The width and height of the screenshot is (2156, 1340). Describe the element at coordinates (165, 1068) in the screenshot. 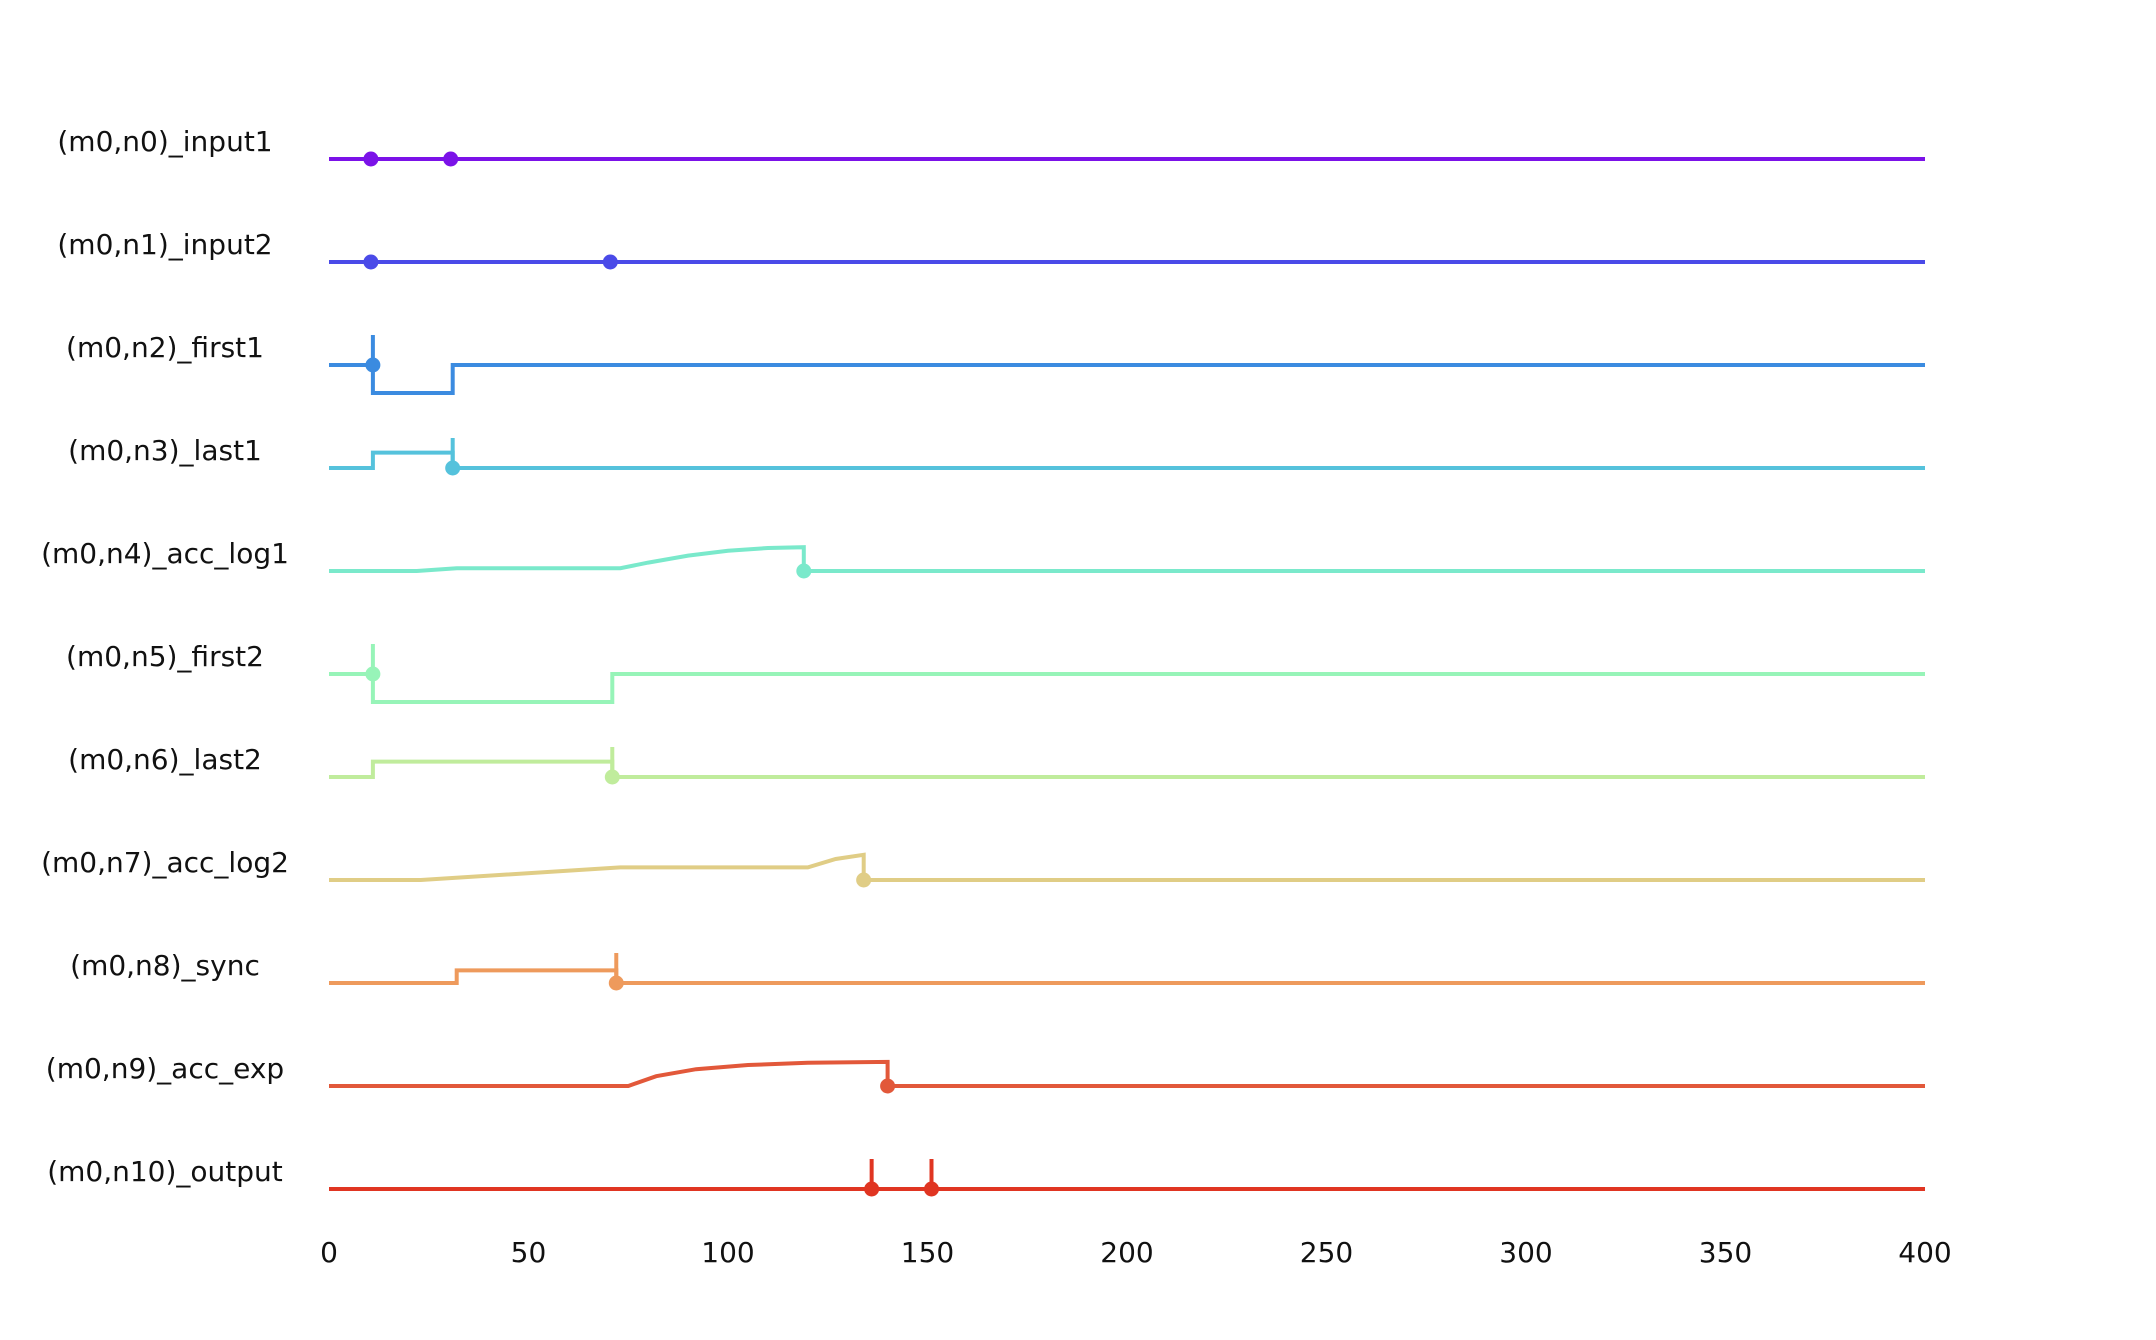

I see `row-label: (m0,n9)_acc_exp` at that location.